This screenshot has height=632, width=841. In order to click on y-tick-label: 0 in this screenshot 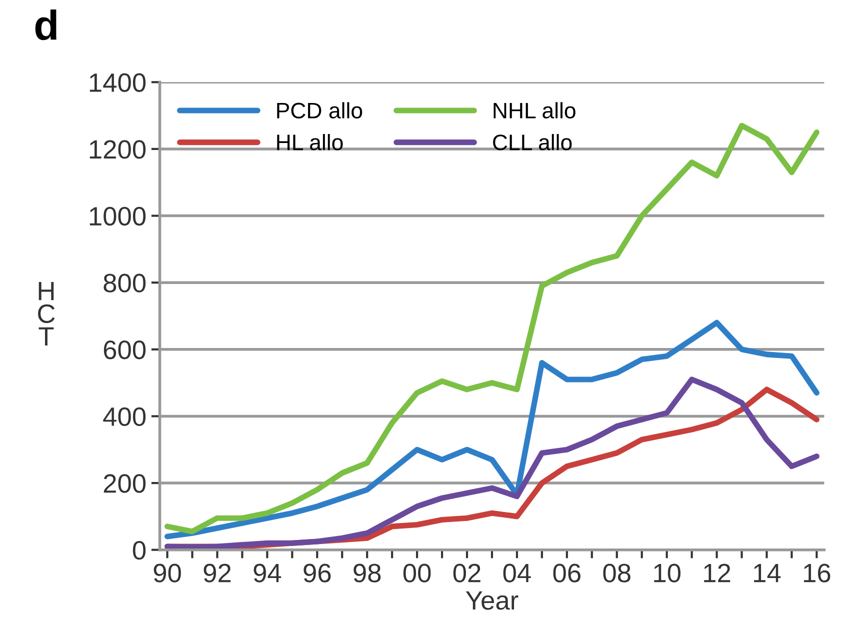, I will do `click(139, 550)`.